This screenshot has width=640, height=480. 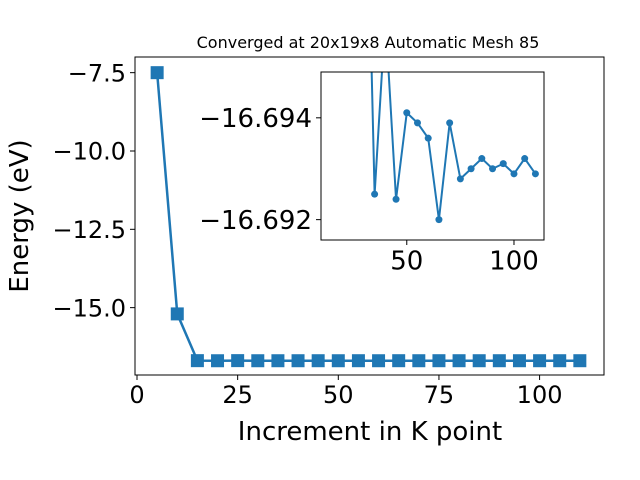 What do you see at coordinates (89, 230) in the screenshot?
I see `main-y-tick-label: −12.5` at bounding box center [89, 230].